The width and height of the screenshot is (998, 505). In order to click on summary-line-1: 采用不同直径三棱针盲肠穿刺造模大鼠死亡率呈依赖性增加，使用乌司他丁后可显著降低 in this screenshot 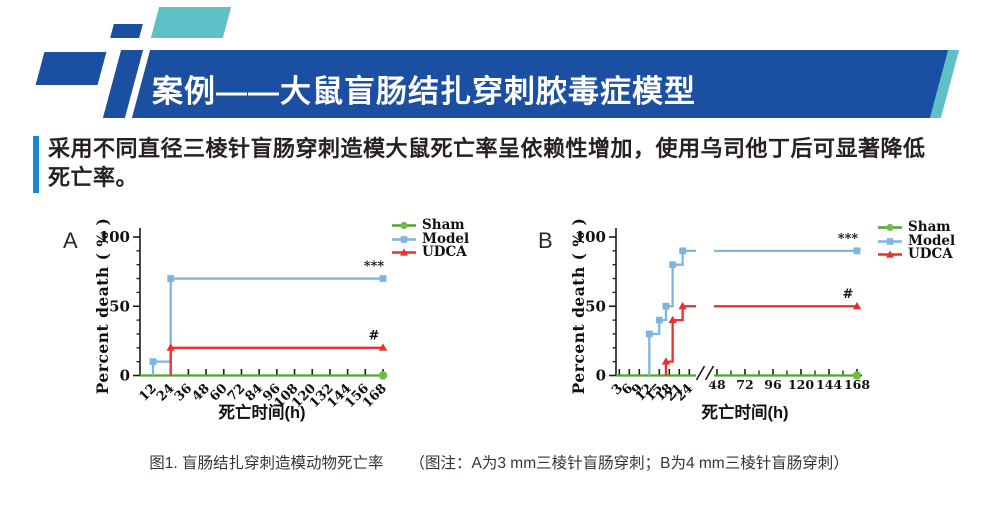, I will do `click(487, 148)`.